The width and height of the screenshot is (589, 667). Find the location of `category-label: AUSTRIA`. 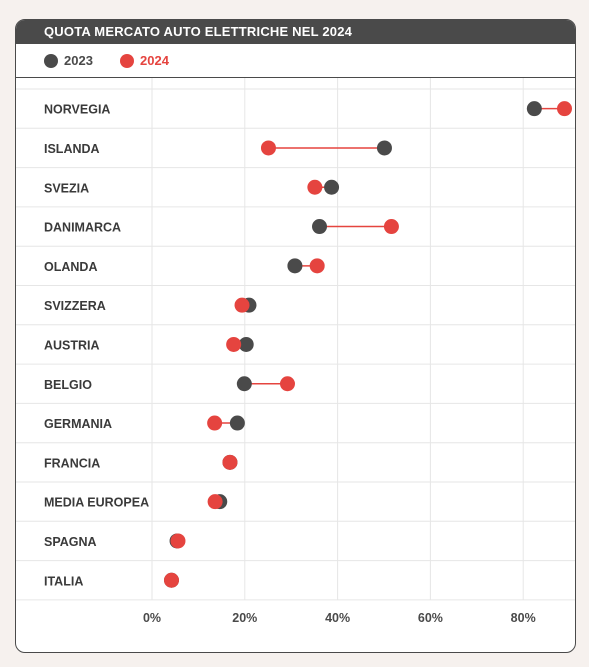

category-label: AUSTRIA is located at coordinates (72, 345).